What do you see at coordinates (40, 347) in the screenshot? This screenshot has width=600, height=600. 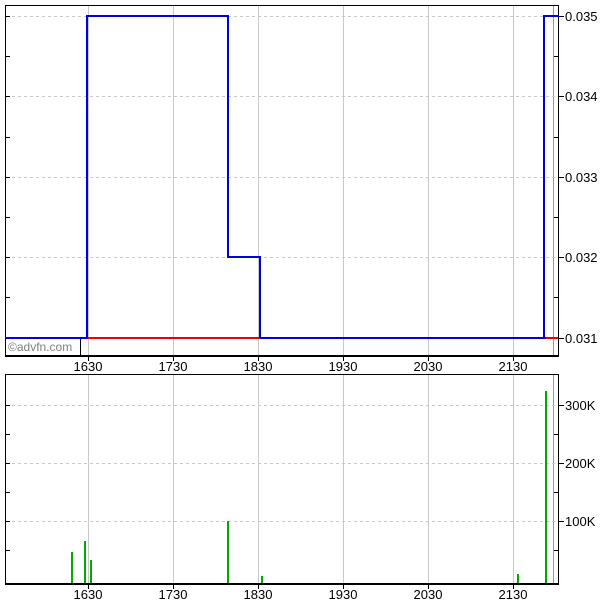 I see `advfn-watermark-text: ©advfn.com` at bounding box center [40, 347].